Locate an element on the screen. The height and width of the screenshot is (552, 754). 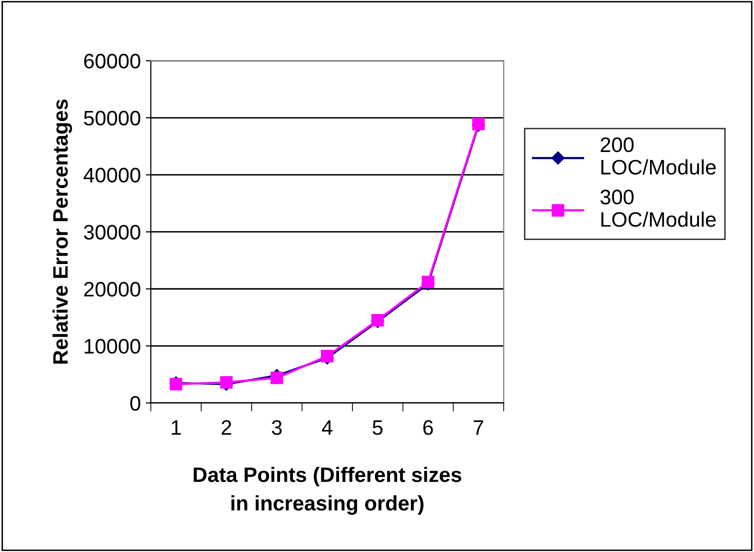
y-tick-label: 50000 is located at coordinates (112, 118).